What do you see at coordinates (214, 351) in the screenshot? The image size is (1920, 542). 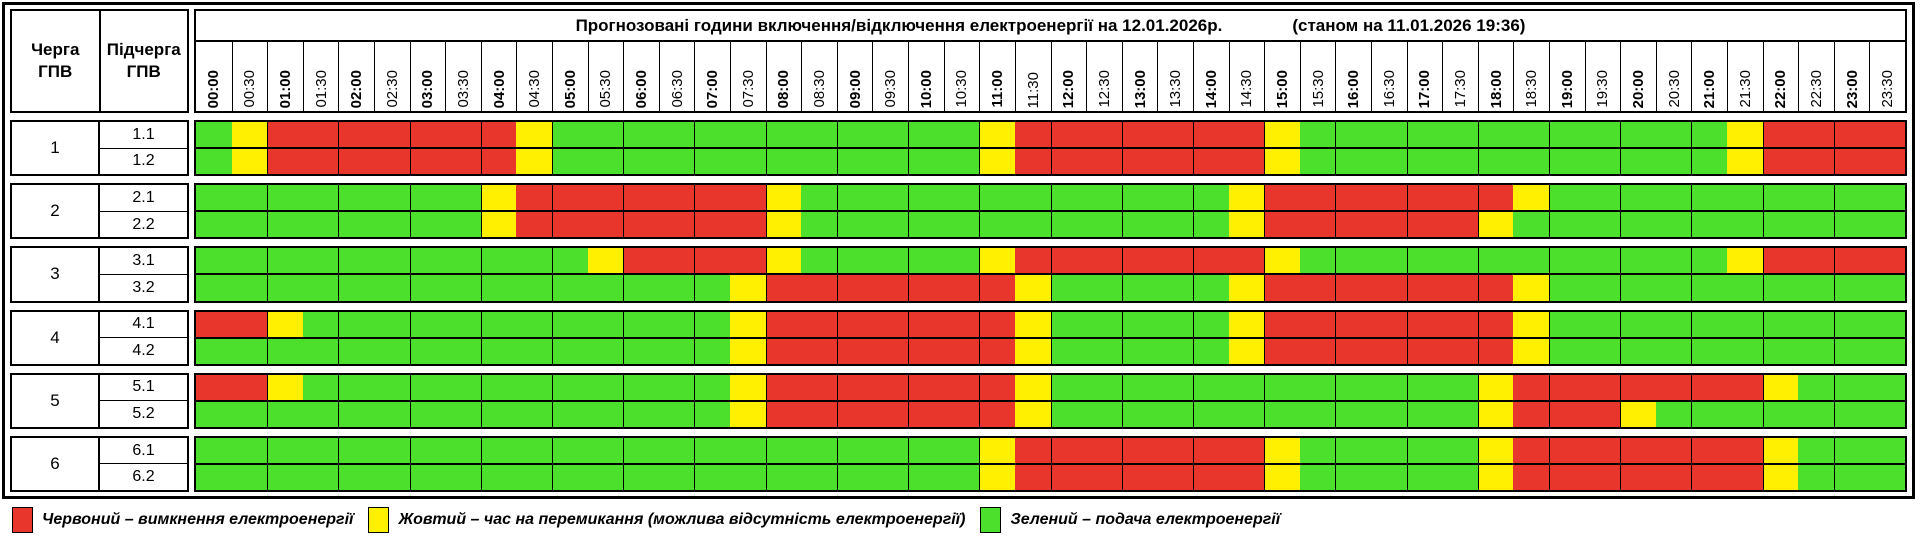 I see `schedule-cell-4.2-0000-green` at bounding box center [214, 351].